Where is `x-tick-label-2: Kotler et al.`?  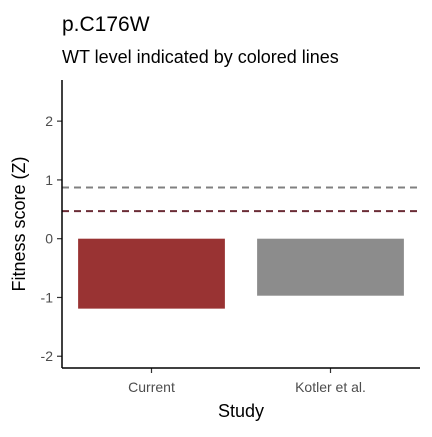 x-tick-label-2: Kotler et al. is located at coordinates (330, 387).